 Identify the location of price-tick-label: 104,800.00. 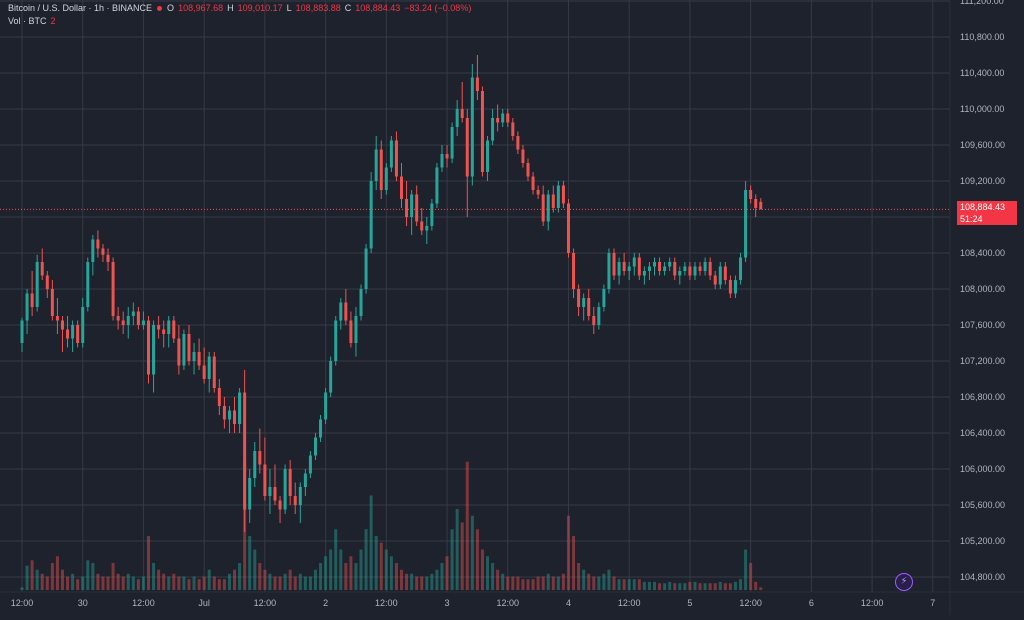
(982, 577).